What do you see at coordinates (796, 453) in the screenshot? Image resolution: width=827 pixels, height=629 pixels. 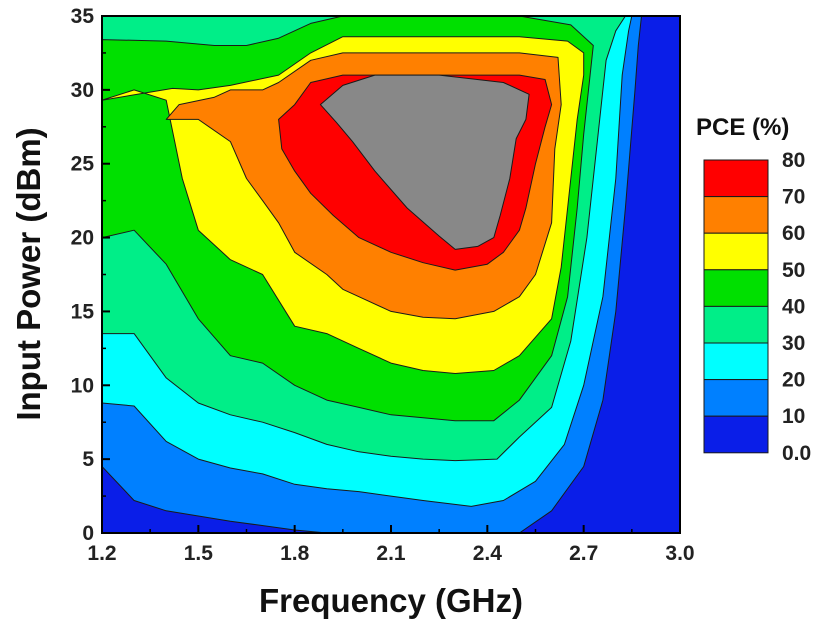 I see `legend-tick-label: 0.0` at bounding box center [796, 453].